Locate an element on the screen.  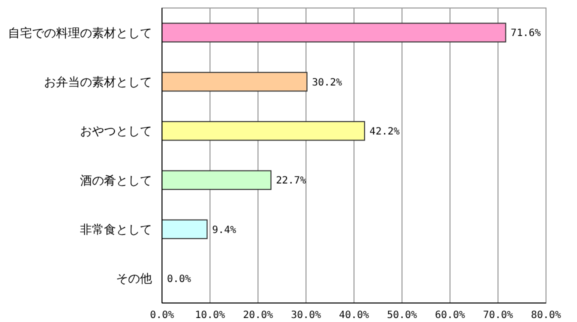
y-tick-label: その他 is located at coordinates (134, 279).